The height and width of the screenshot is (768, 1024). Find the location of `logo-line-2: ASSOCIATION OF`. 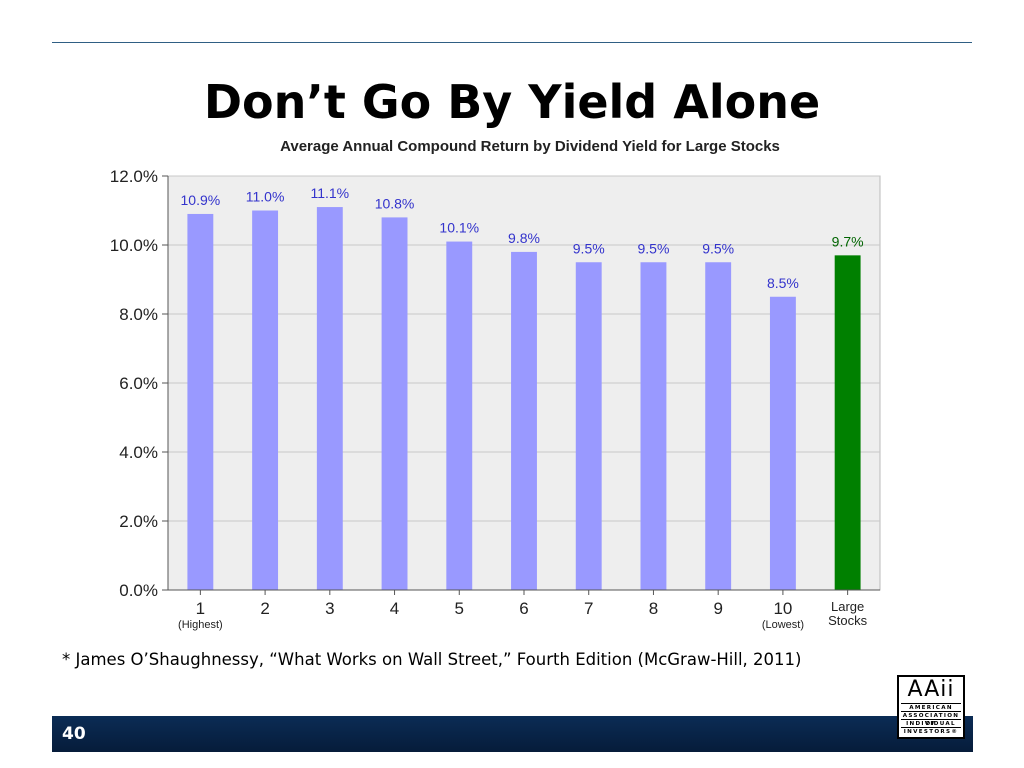

logo-line-2: ASSOCIATION OF is located at coordinates (931, 719).